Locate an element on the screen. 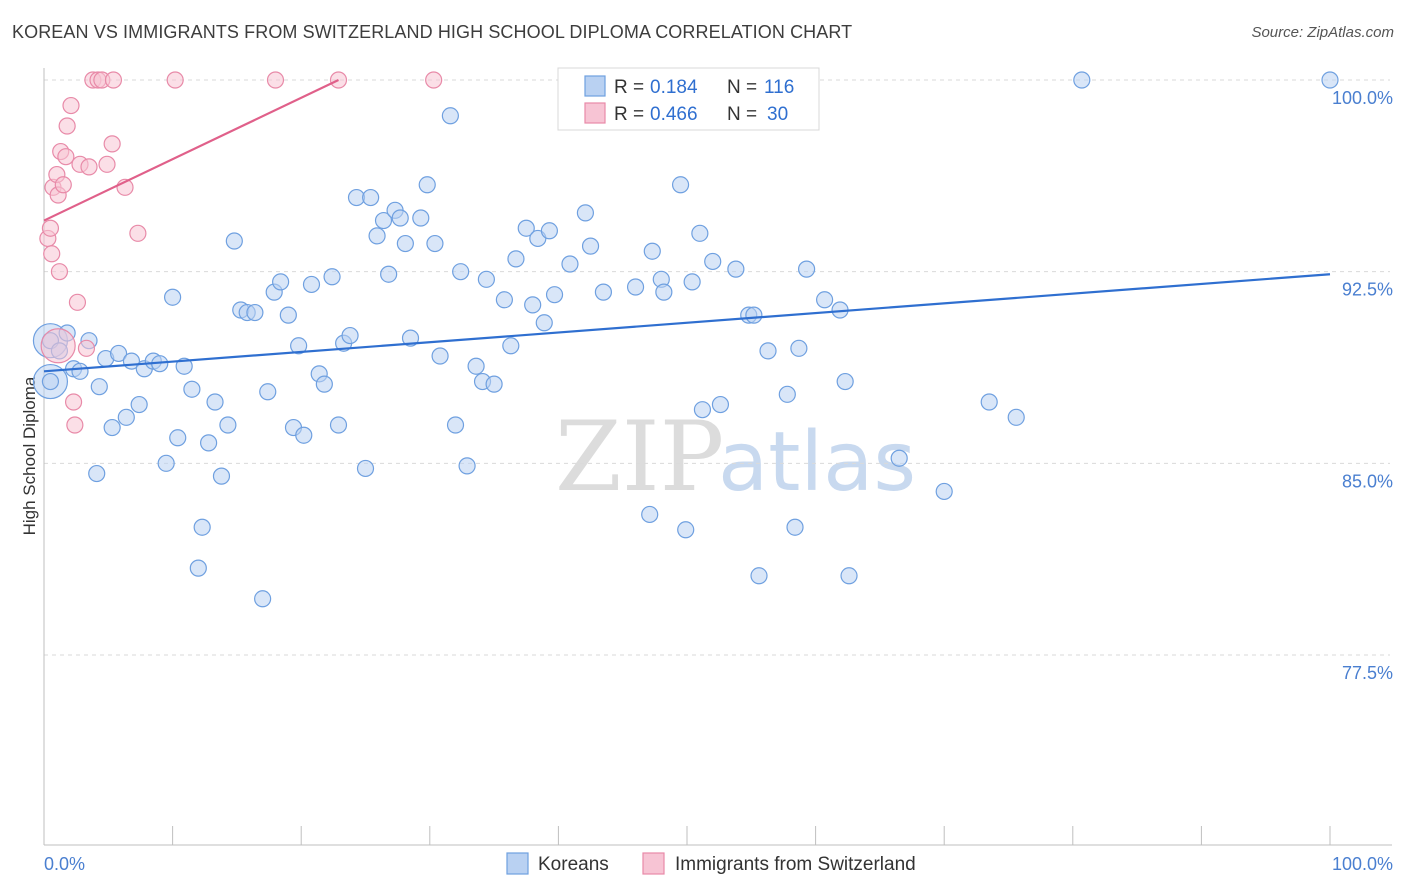 This screenshot has width=1406, height=892. bottom-legend: Koreans Immigrants from Switzerland is located at coordinates (711, 863).